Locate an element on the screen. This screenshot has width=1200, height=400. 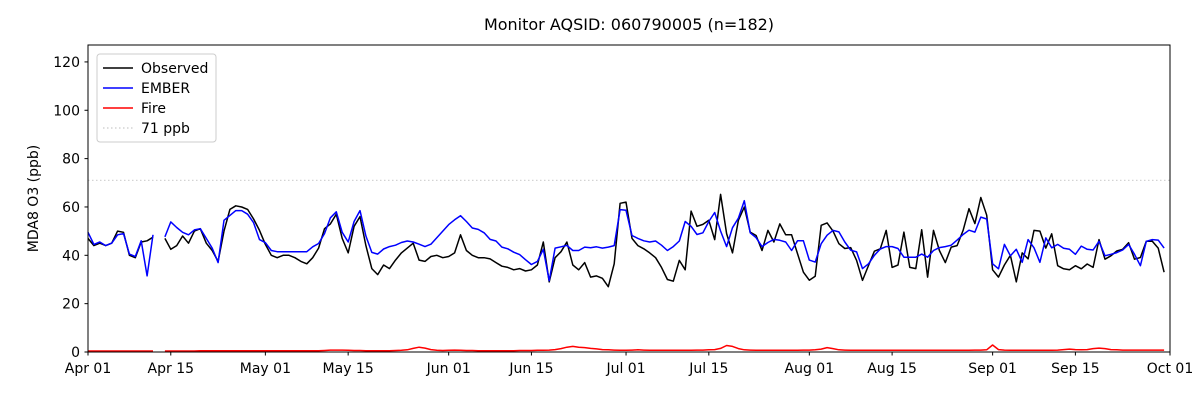
series-line-fire is located at coordinates (626, 348).